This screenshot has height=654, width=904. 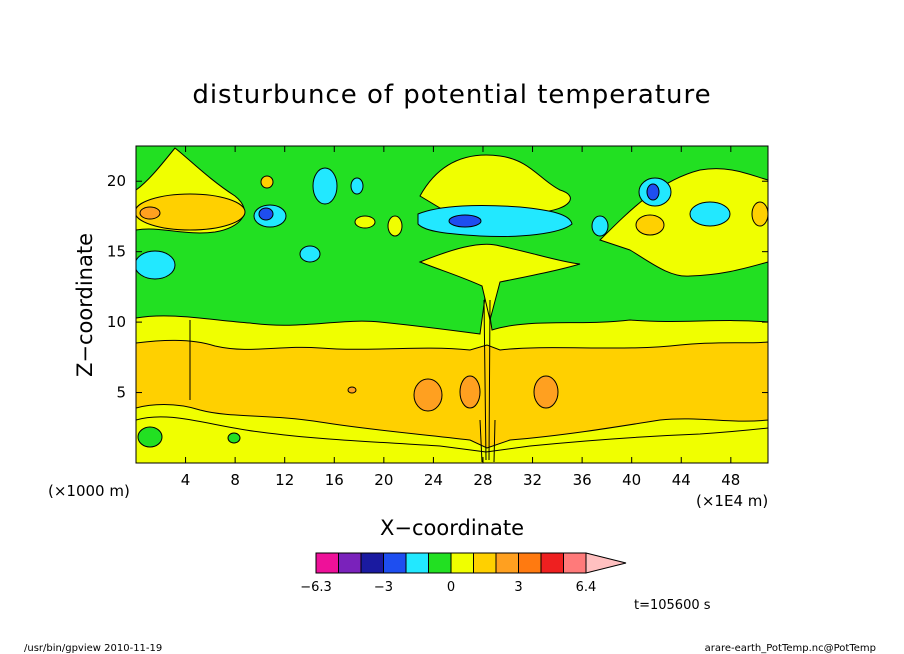 I want to click on field-warm-blob1, so click(x=267, y=182).